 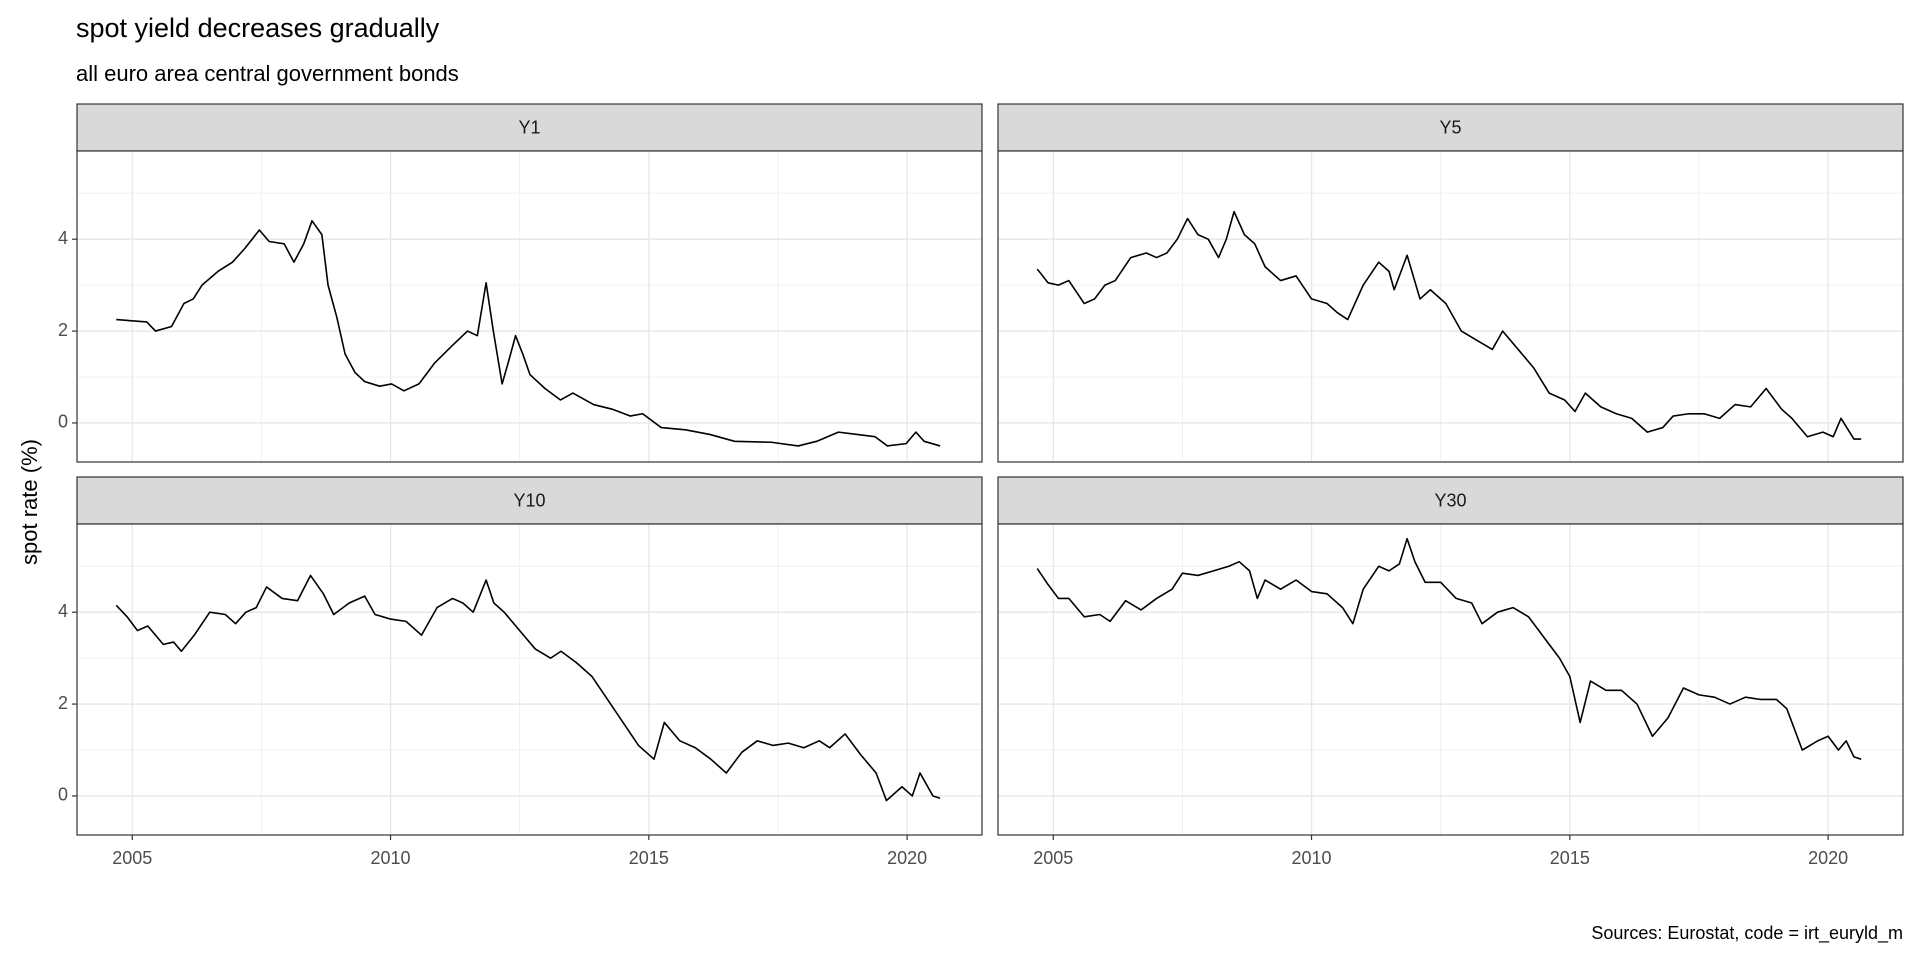 I want to click on chart-title: spot yield decreases gradually, so click(x=258, y=28).